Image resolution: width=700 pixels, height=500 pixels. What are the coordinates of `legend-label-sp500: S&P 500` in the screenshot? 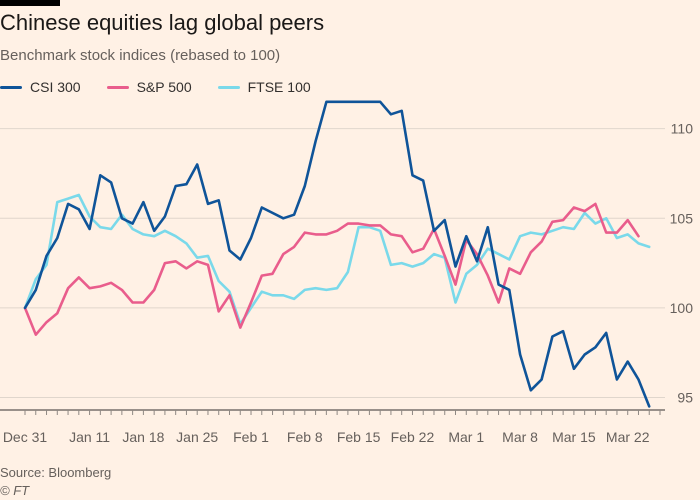 It's located at (164, 87).